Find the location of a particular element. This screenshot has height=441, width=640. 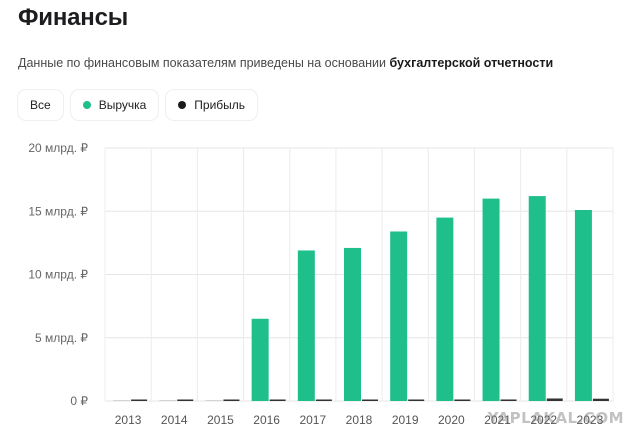

revenue-dot-icon is located at coordinates (86, 105).